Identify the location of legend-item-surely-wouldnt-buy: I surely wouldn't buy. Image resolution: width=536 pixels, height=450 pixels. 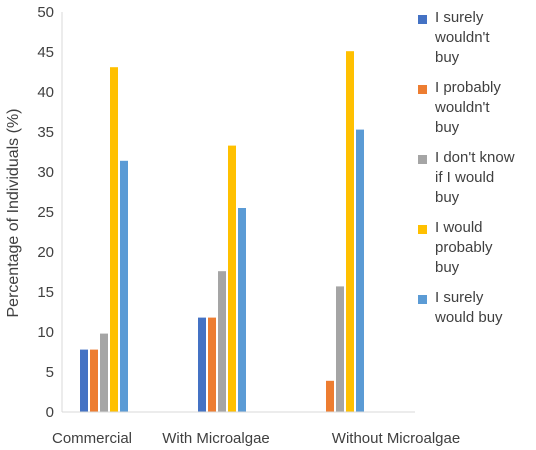
(477, 38).